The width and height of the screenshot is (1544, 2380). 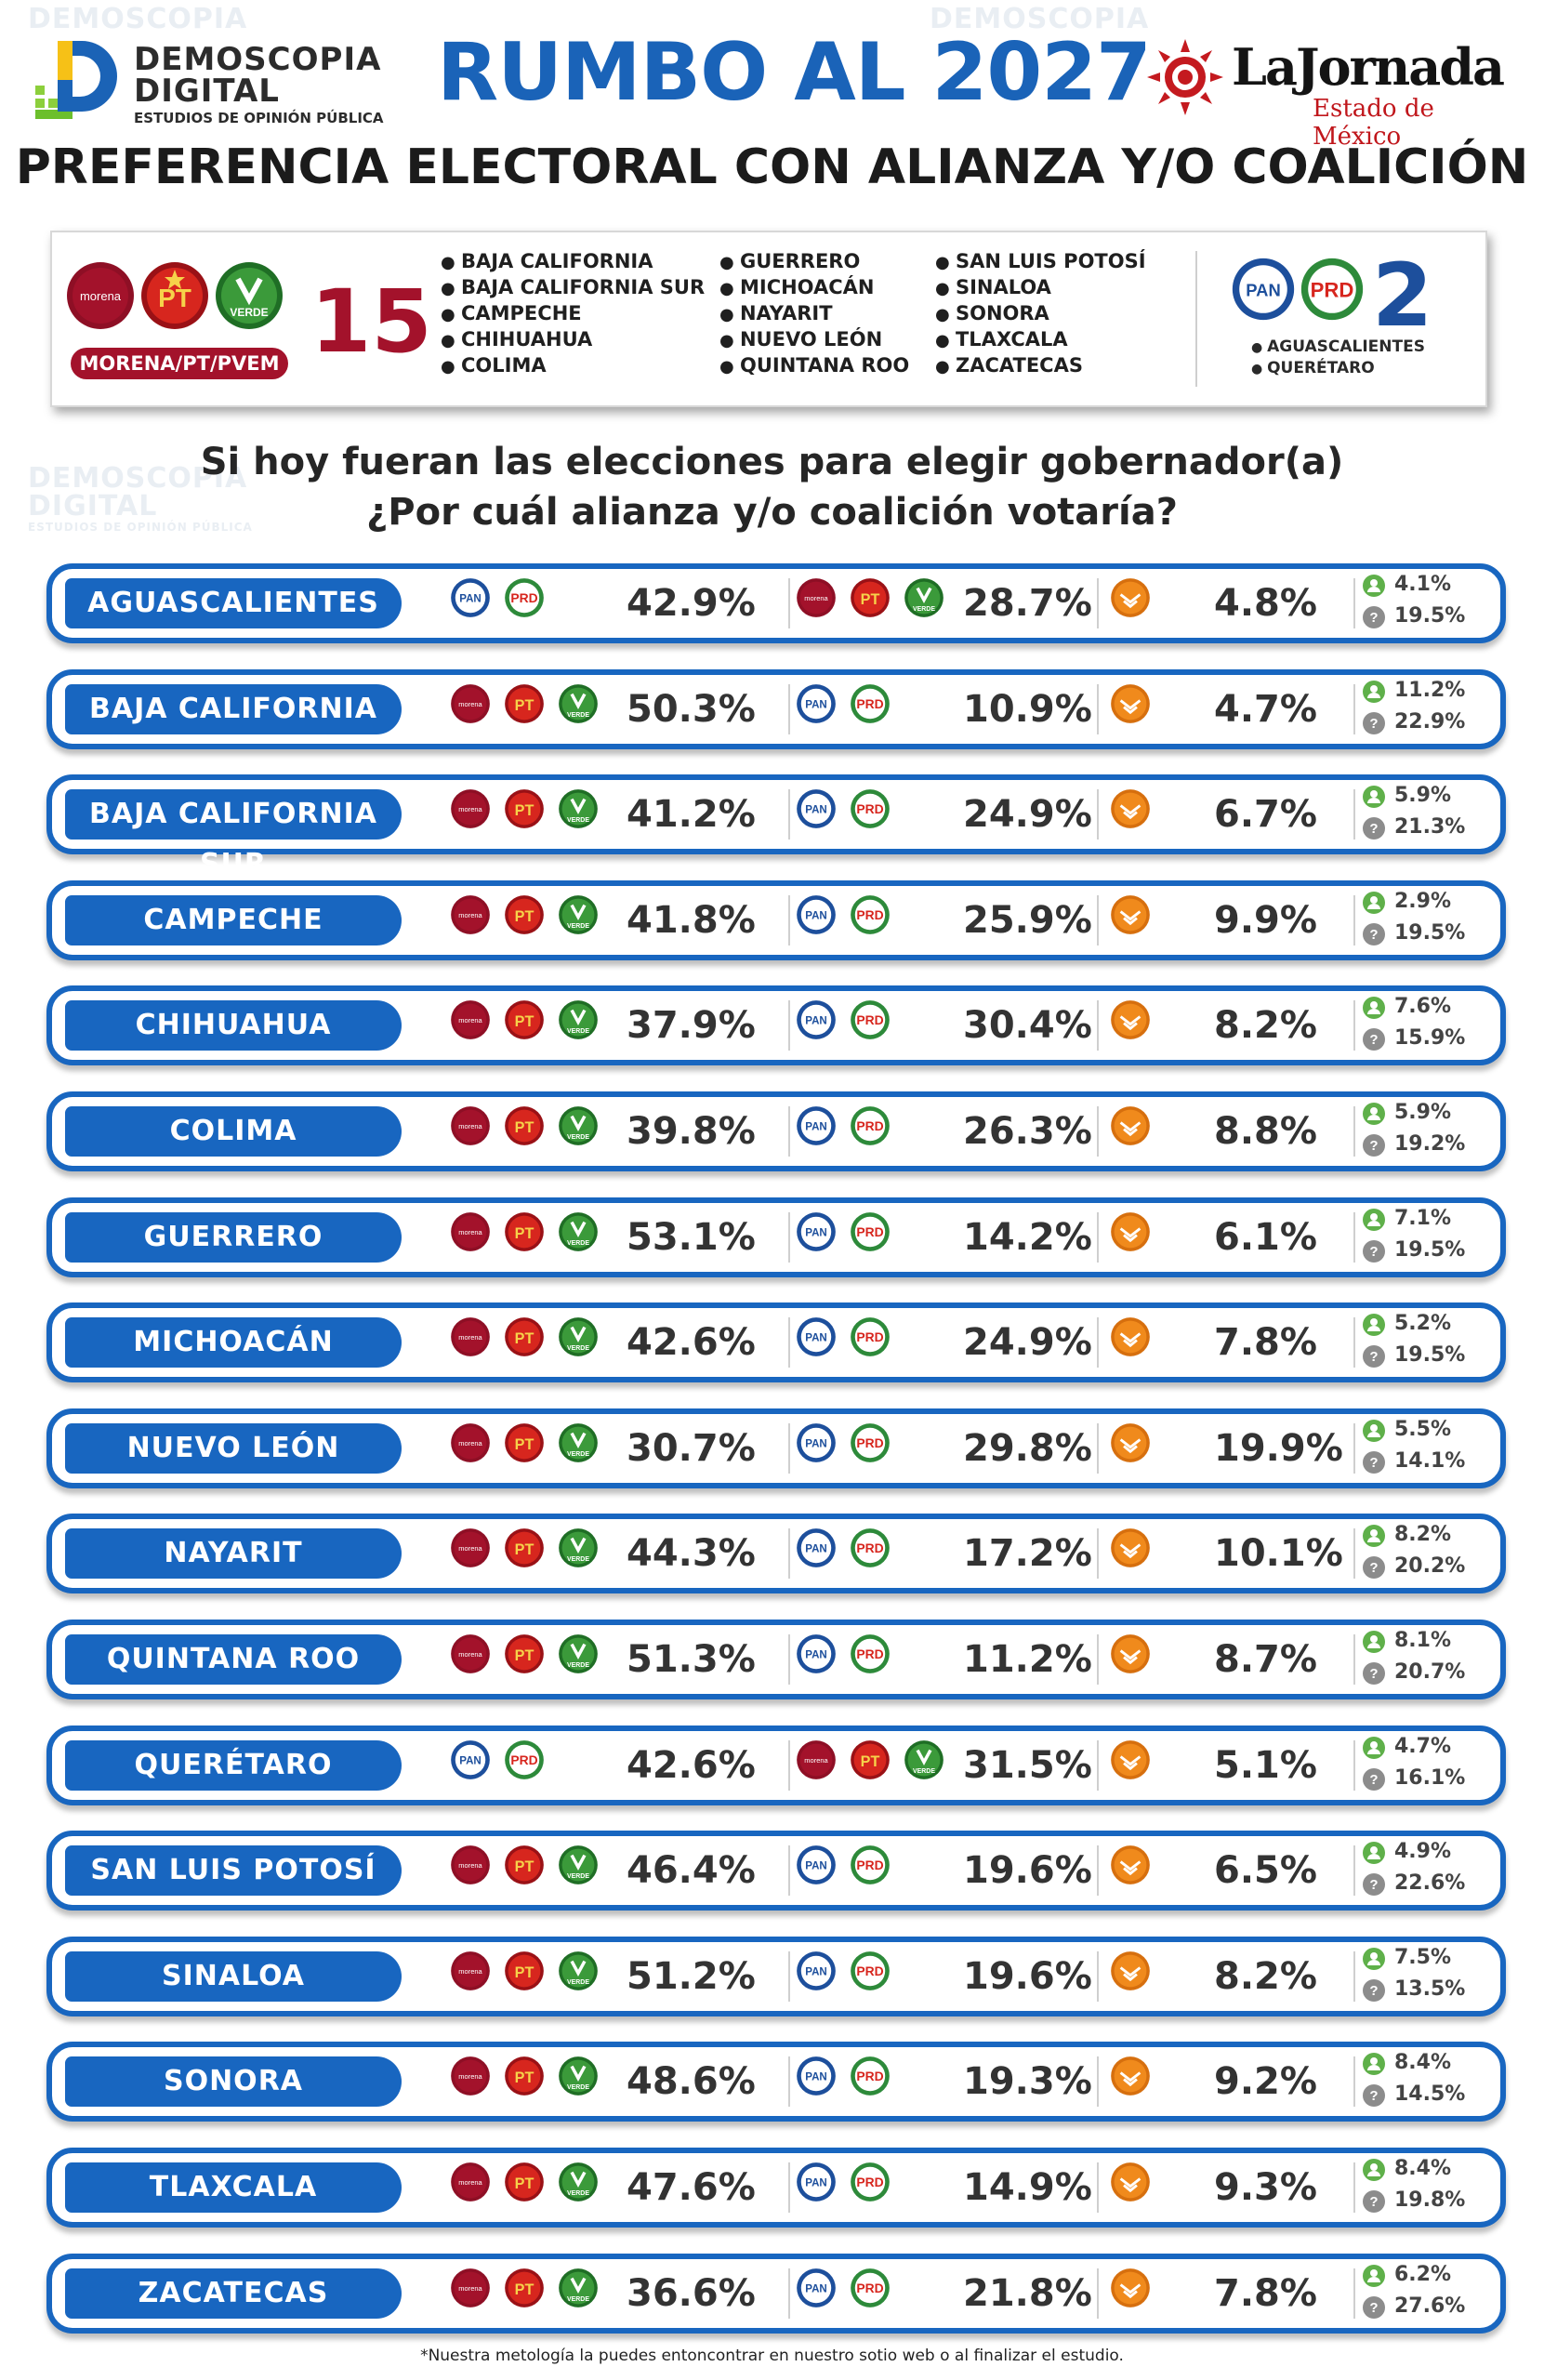 I want to click on second-alliance-pct: 21.8%, so click(x=1027, y=2293).